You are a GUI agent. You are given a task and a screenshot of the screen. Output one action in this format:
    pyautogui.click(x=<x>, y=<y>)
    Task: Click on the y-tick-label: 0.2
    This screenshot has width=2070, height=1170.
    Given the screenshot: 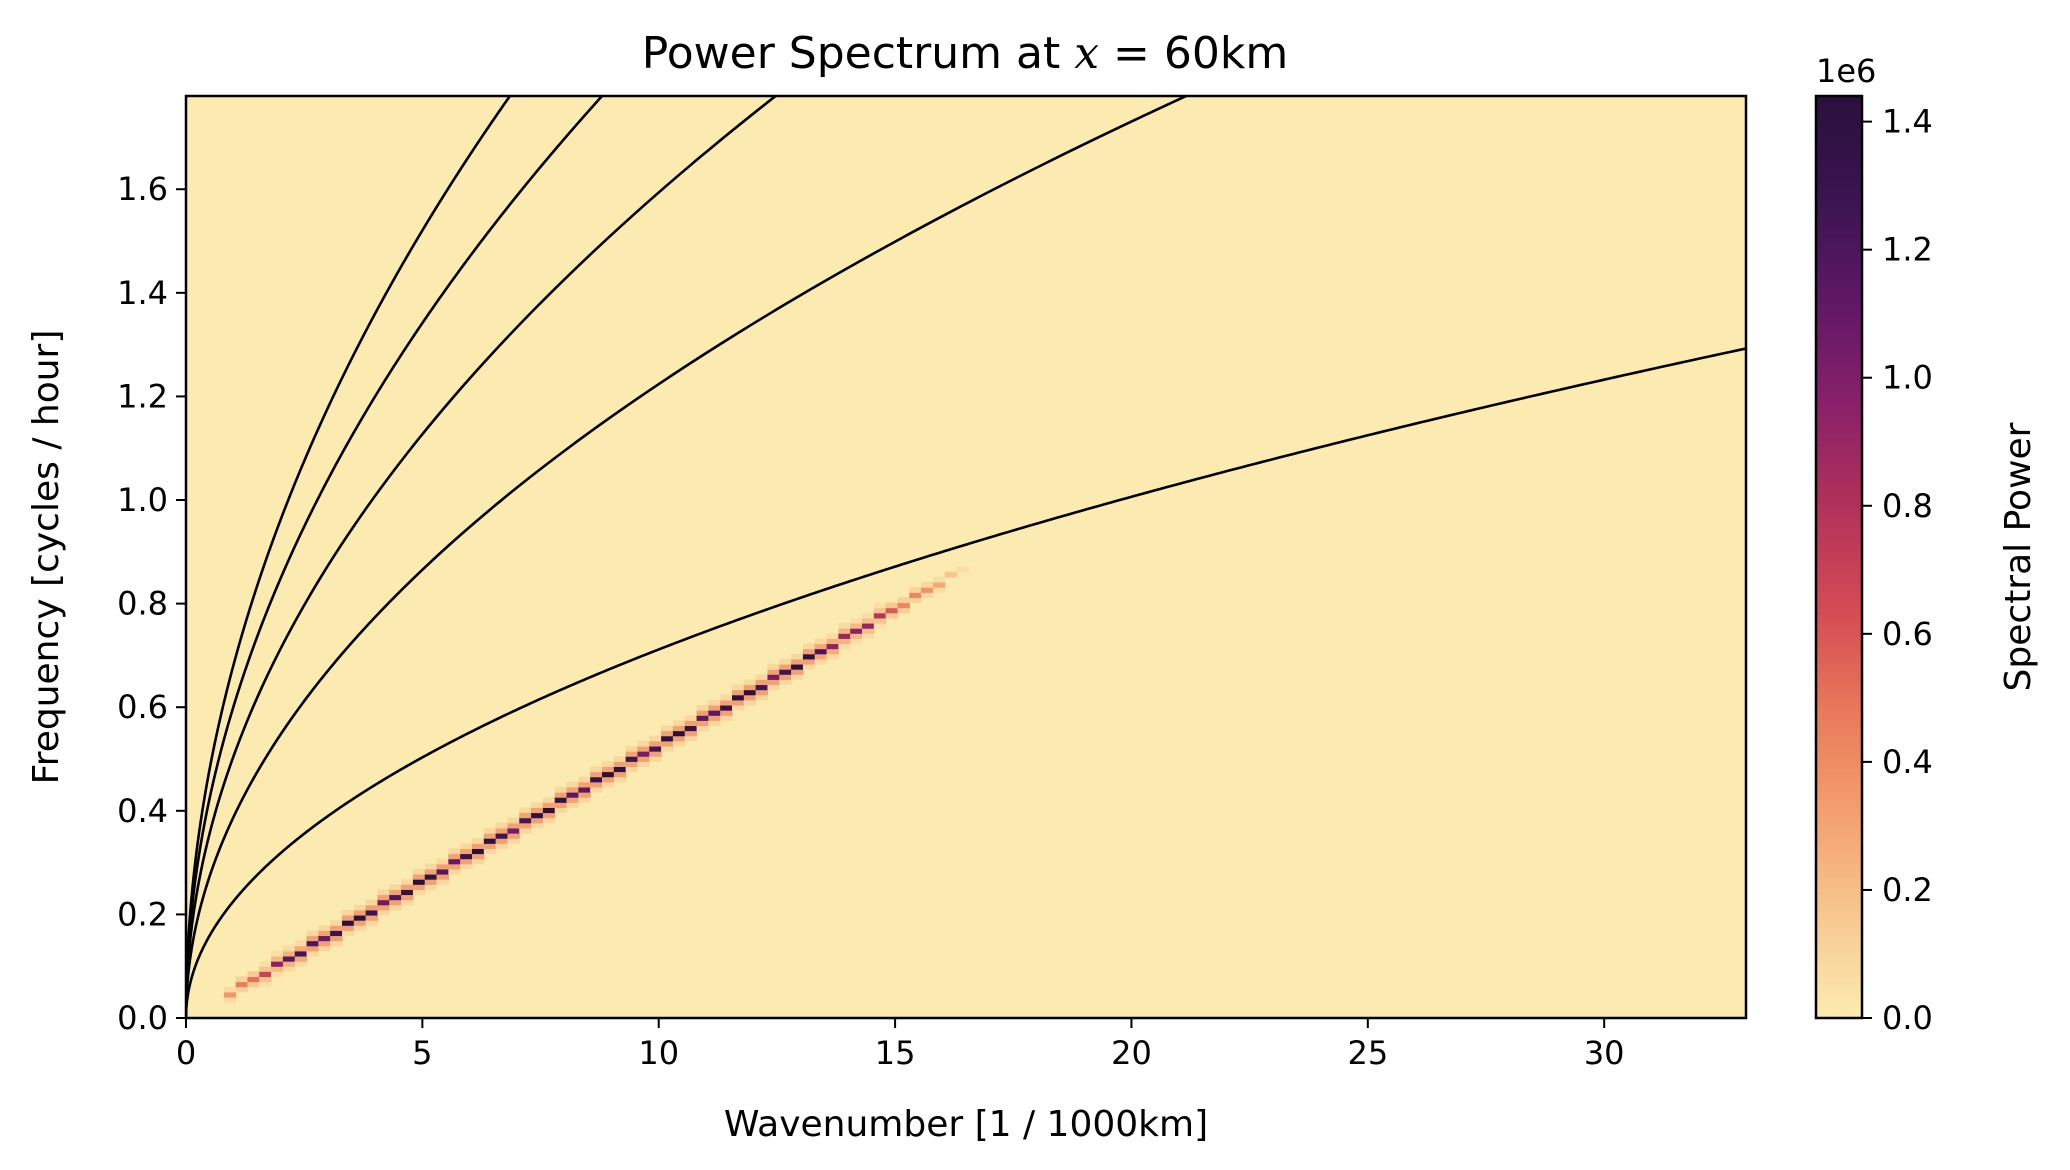 What is the action you would take?
    pyautogui.click(x=142, y=914)
    